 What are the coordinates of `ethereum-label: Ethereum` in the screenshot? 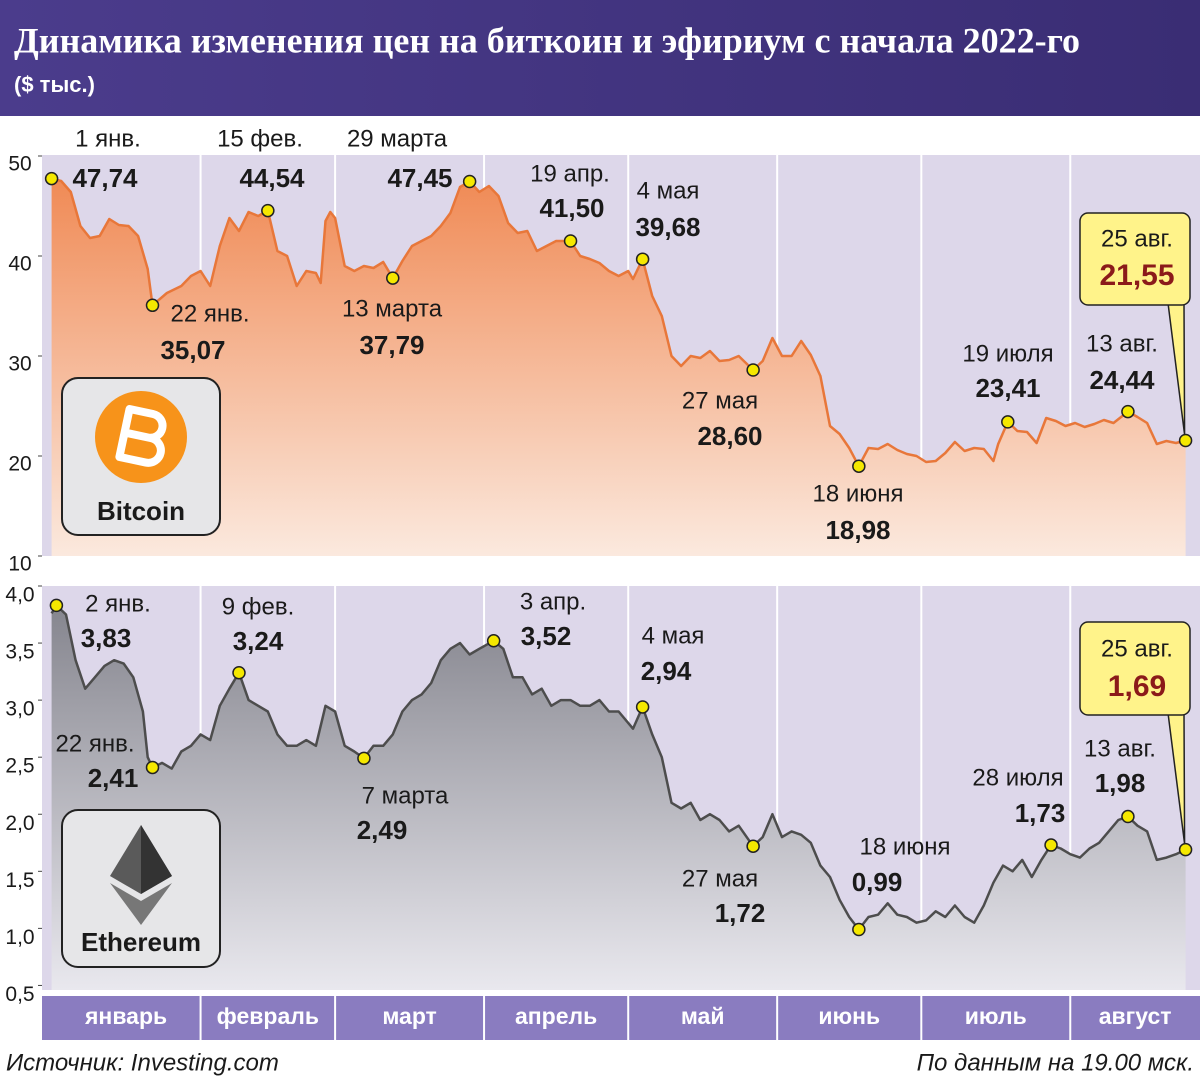 It's located at (141, 942).